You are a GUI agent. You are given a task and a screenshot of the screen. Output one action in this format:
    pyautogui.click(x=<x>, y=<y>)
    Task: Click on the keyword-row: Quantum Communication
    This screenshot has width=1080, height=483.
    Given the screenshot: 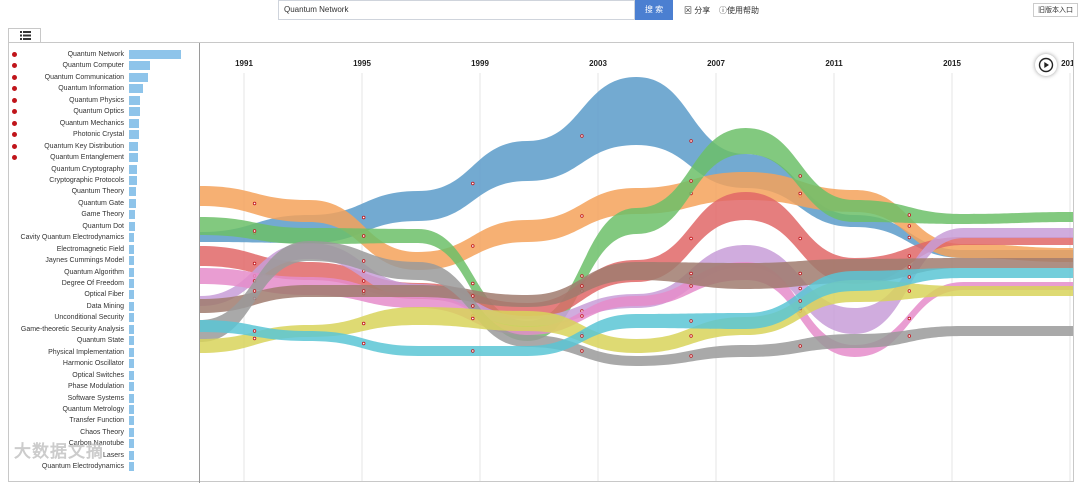 What is the action you would take?
    pyautogui.click(x=104, y=77)
    